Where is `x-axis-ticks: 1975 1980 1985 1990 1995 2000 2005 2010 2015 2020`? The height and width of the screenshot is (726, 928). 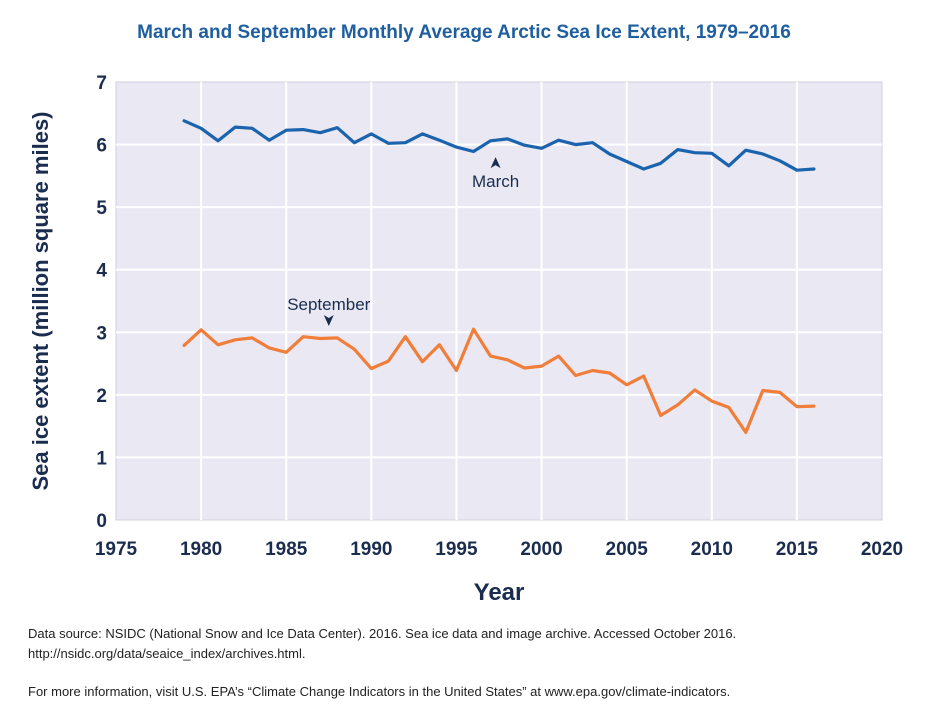
x-axis-ticks: 1975 1980 1985 1990 1995 2000 2005 2010 2015 2020 is located at coordinates (499, 549).